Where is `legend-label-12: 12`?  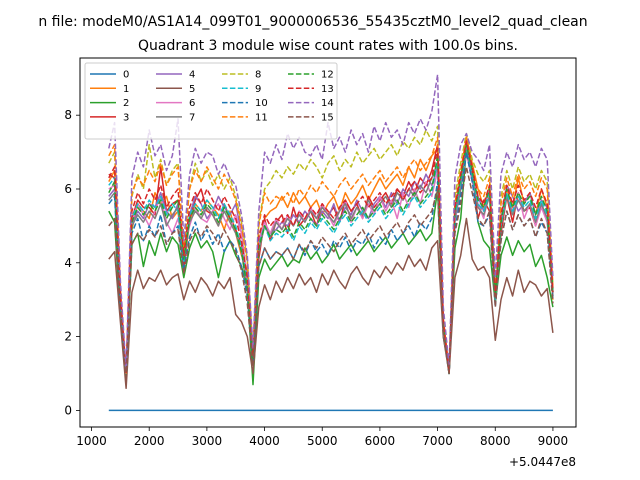
legend-label-12: 12 is located at coordinates (327, 75).